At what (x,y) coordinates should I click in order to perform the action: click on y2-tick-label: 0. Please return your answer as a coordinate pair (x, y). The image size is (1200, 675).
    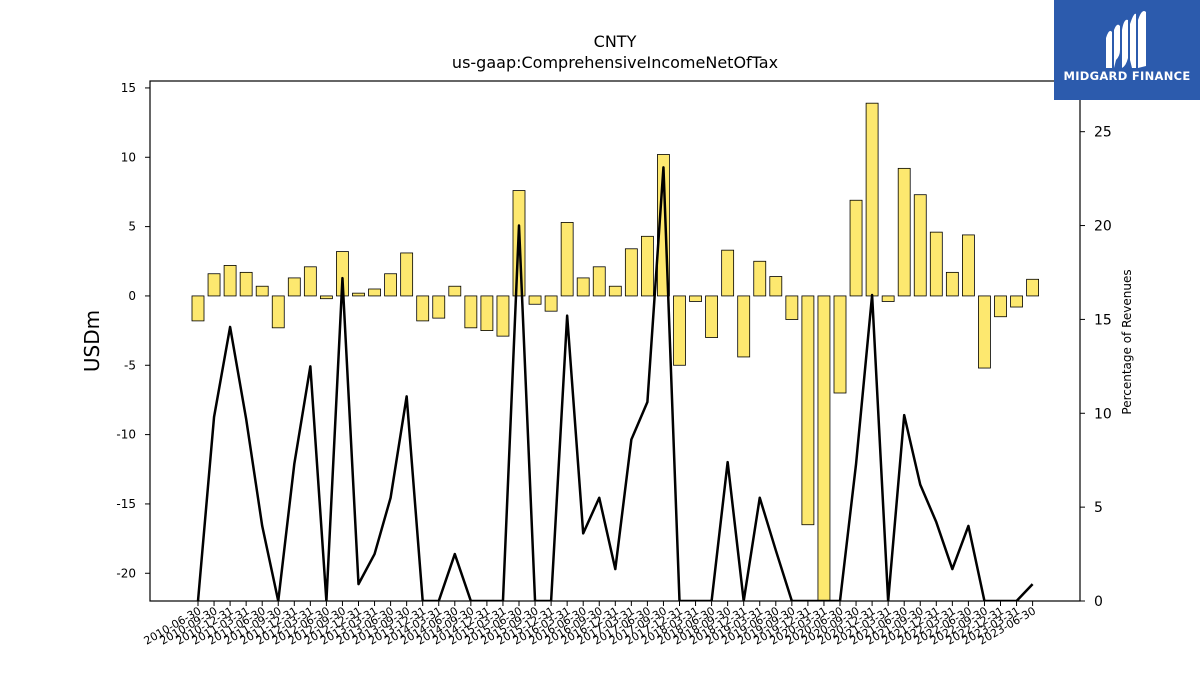
    Looking at the image, I should click on (1098, 602).